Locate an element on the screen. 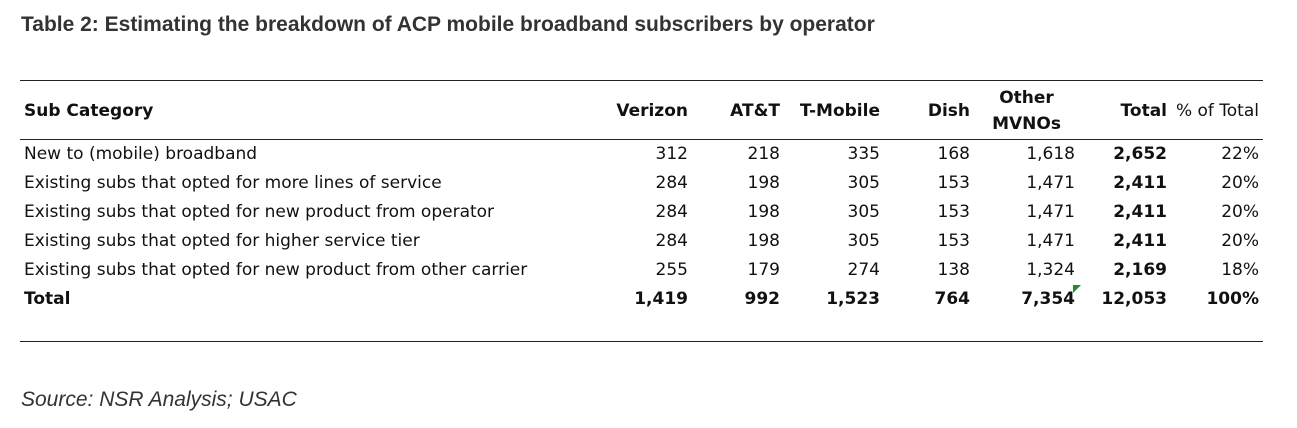  header-tmobile: T-Mobile is located at coordinates (839, 111).